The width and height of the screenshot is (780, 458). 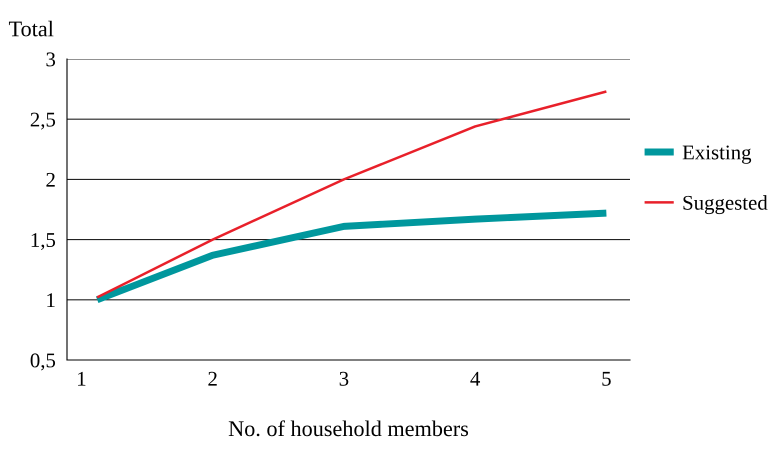 I want to click on legend-label: Existing, so click(x=717, y=154).